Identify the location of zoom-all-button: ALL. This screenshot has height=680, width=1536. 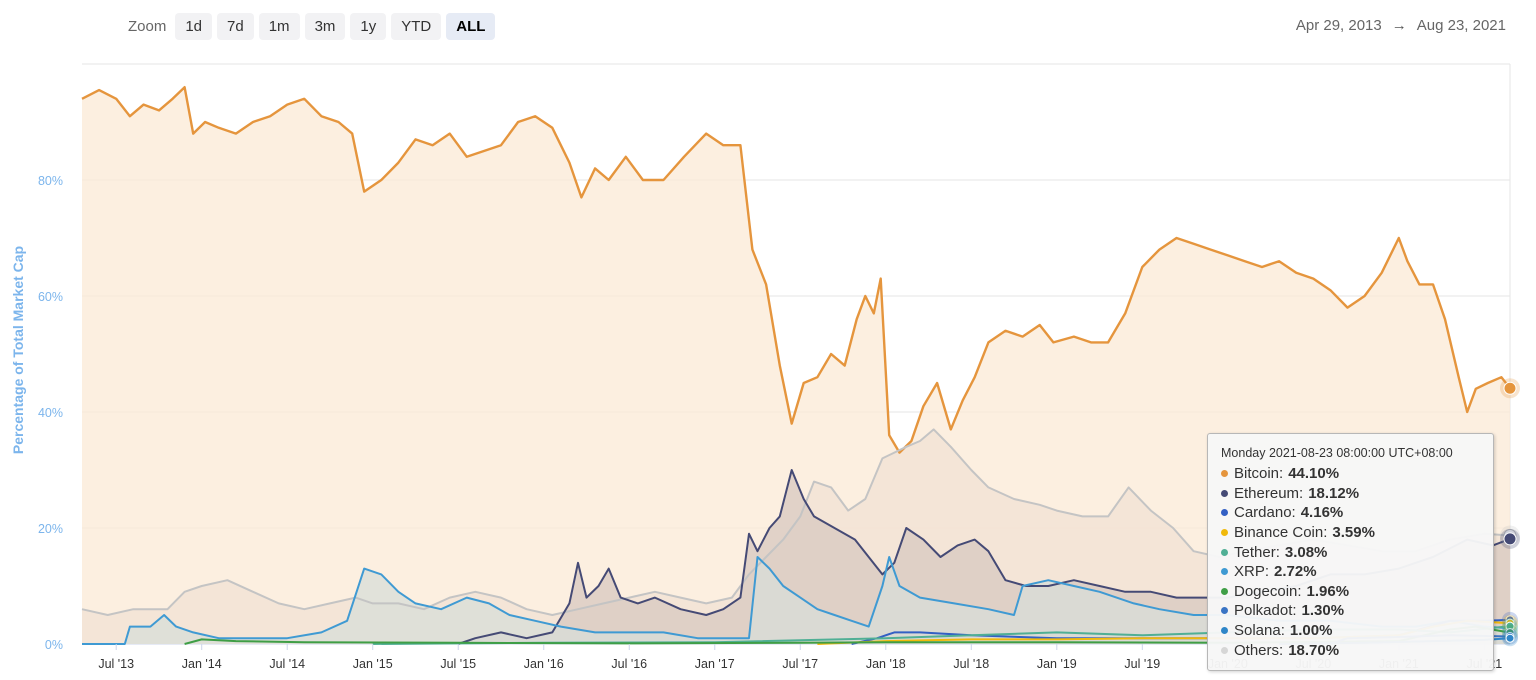
(471, 26).